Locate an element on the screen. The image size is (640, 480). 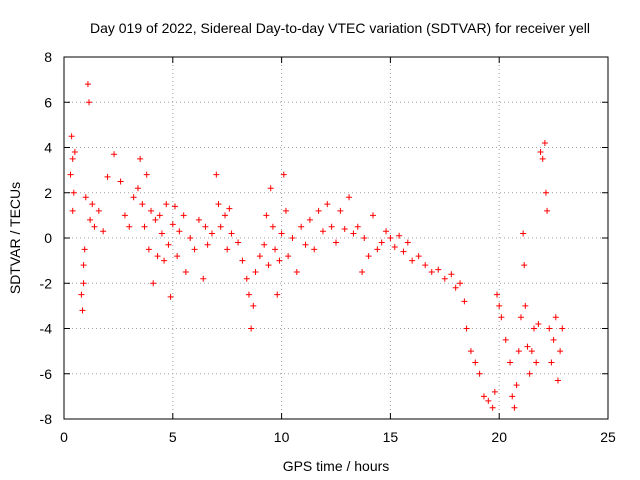
y-tick-label: 2 is located at coordinates (48, 193).